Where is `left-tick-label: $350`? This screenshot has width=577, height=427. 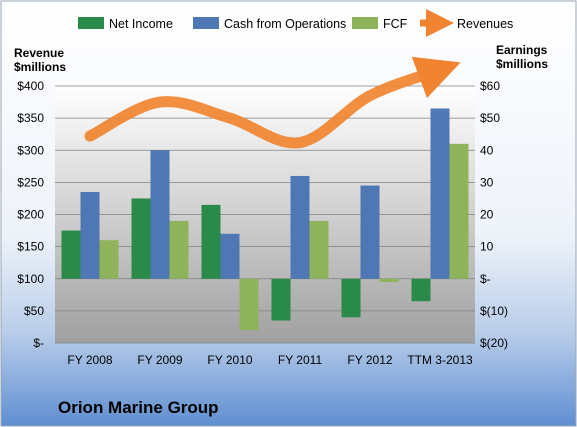 left-tick-label: $350 is located at coordinates (30, 118).